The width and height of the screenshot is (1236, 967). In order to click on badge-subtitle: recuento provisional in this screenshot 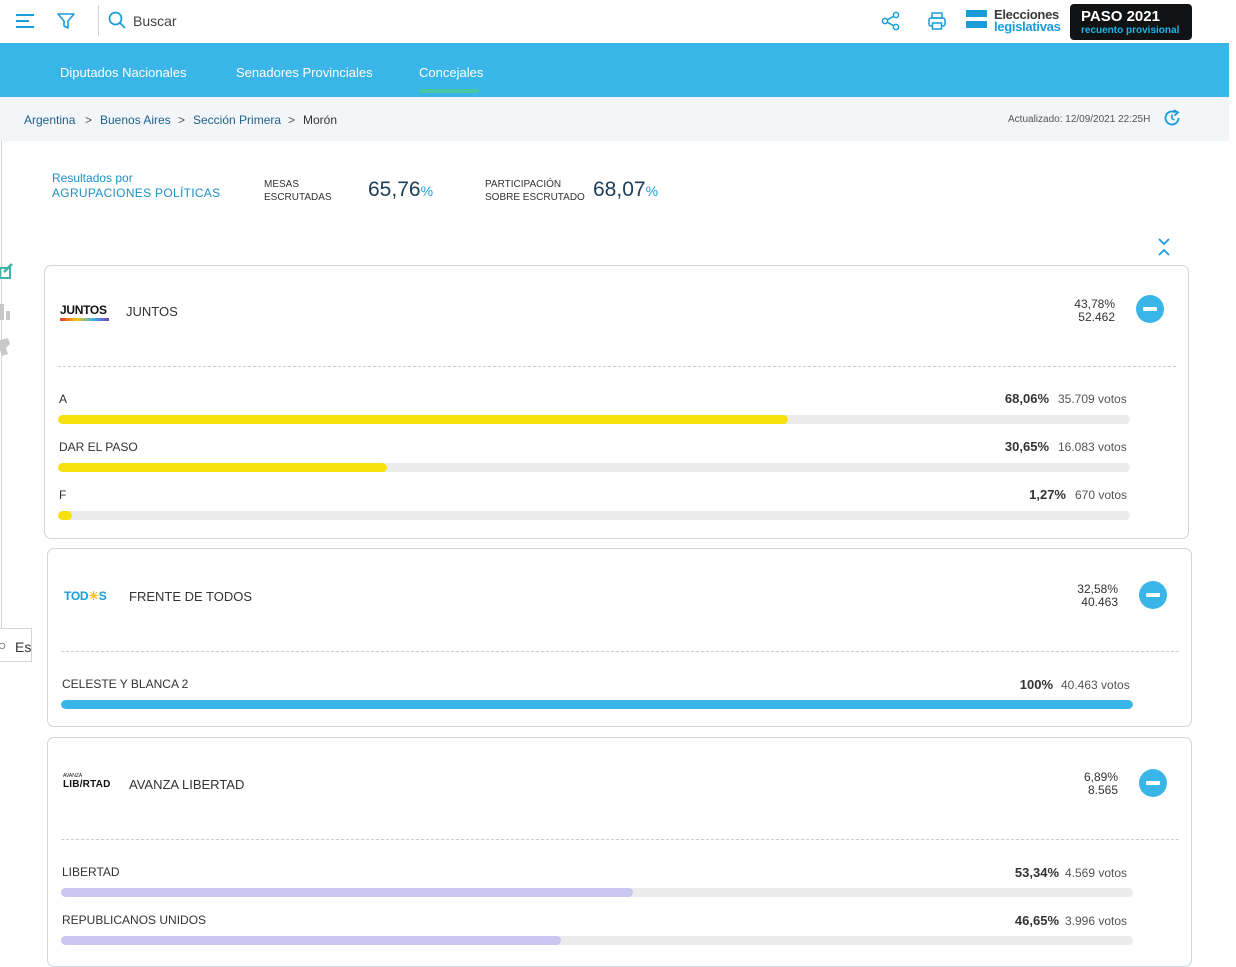, I will do `click(1130, 30)`.